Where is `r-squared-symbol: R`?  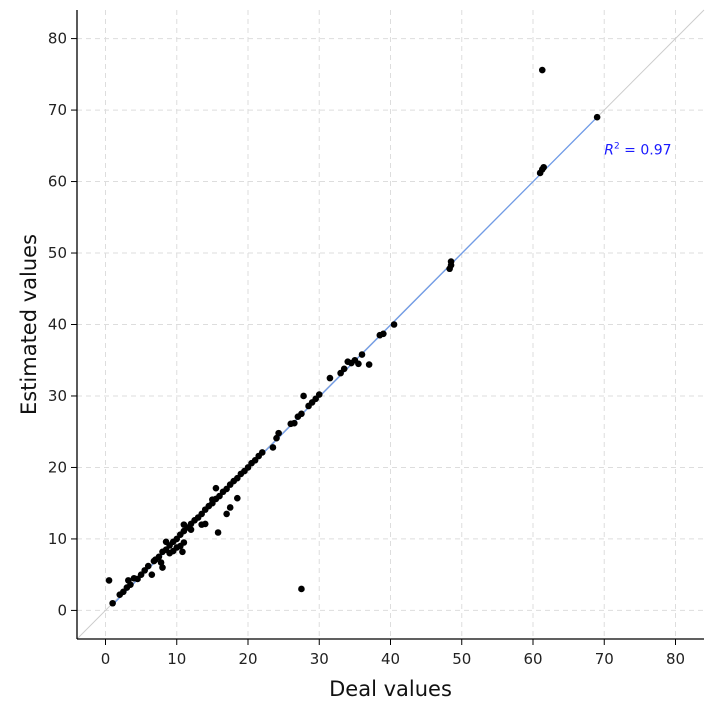
r-squared-symbol: R is located at coordinates (609, 150).